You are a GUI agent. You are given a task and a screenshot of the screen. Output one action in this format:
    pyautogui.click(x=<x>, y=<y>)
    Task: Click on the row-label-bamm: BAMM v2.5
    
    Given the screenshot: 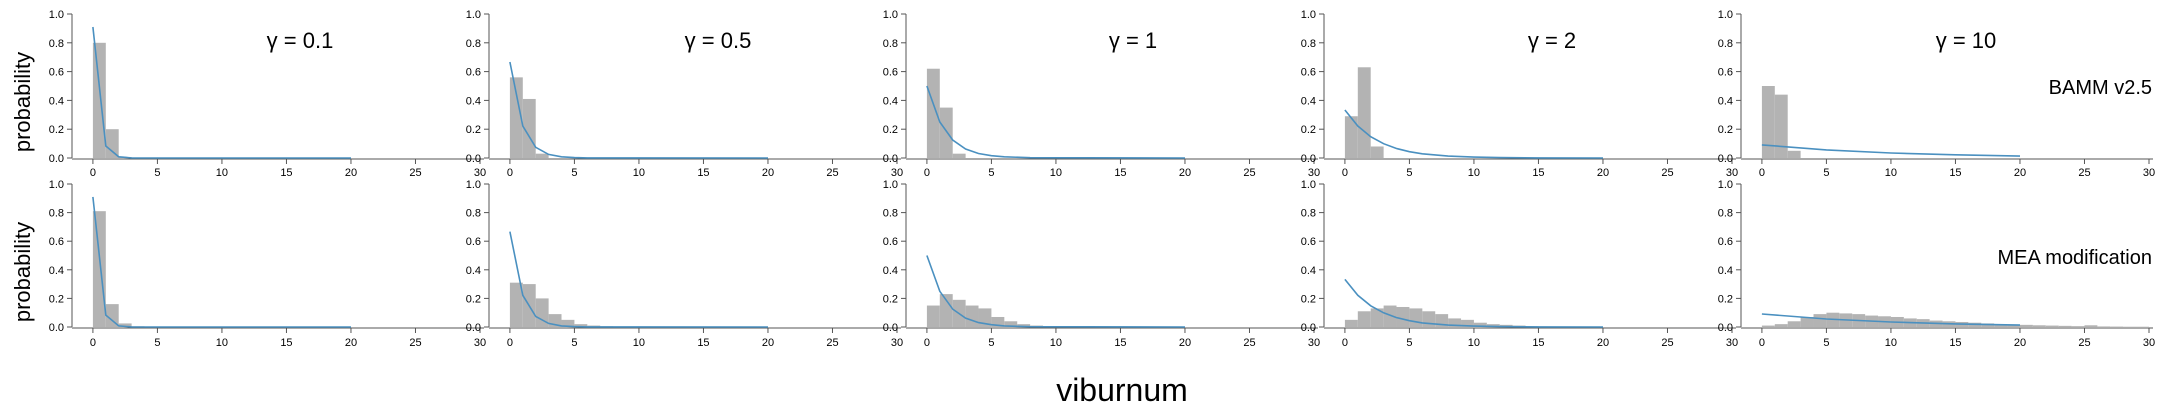 What is the action you would take?
    pyautogui.click(x=2100, y=88)
    